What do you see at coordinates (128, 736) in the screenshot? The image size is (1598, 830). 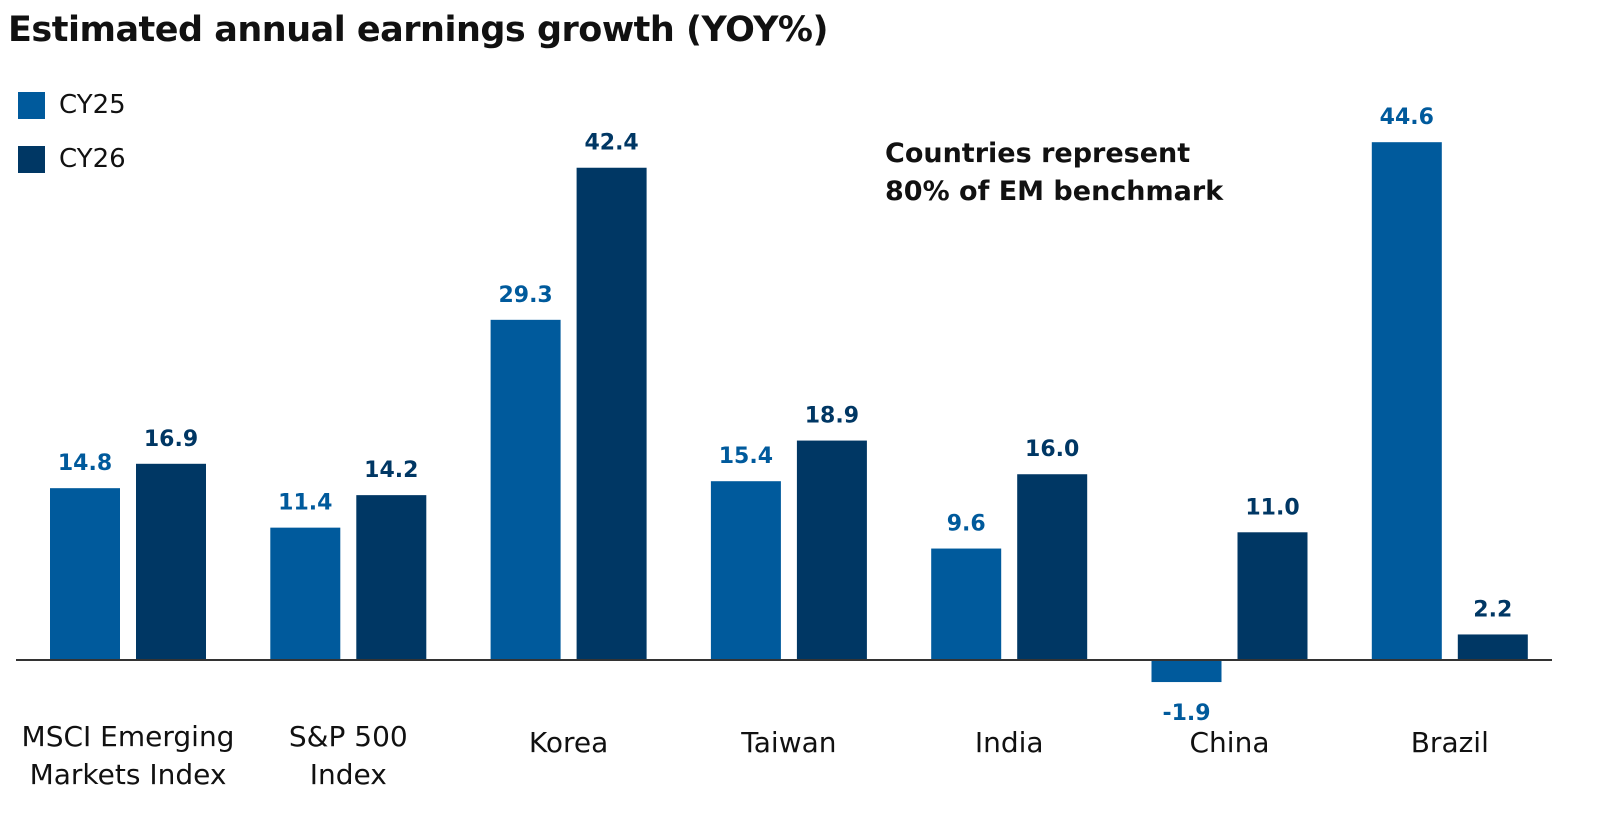 I see `category-label: MSCI Emerging` at bounding box center [128, 736].